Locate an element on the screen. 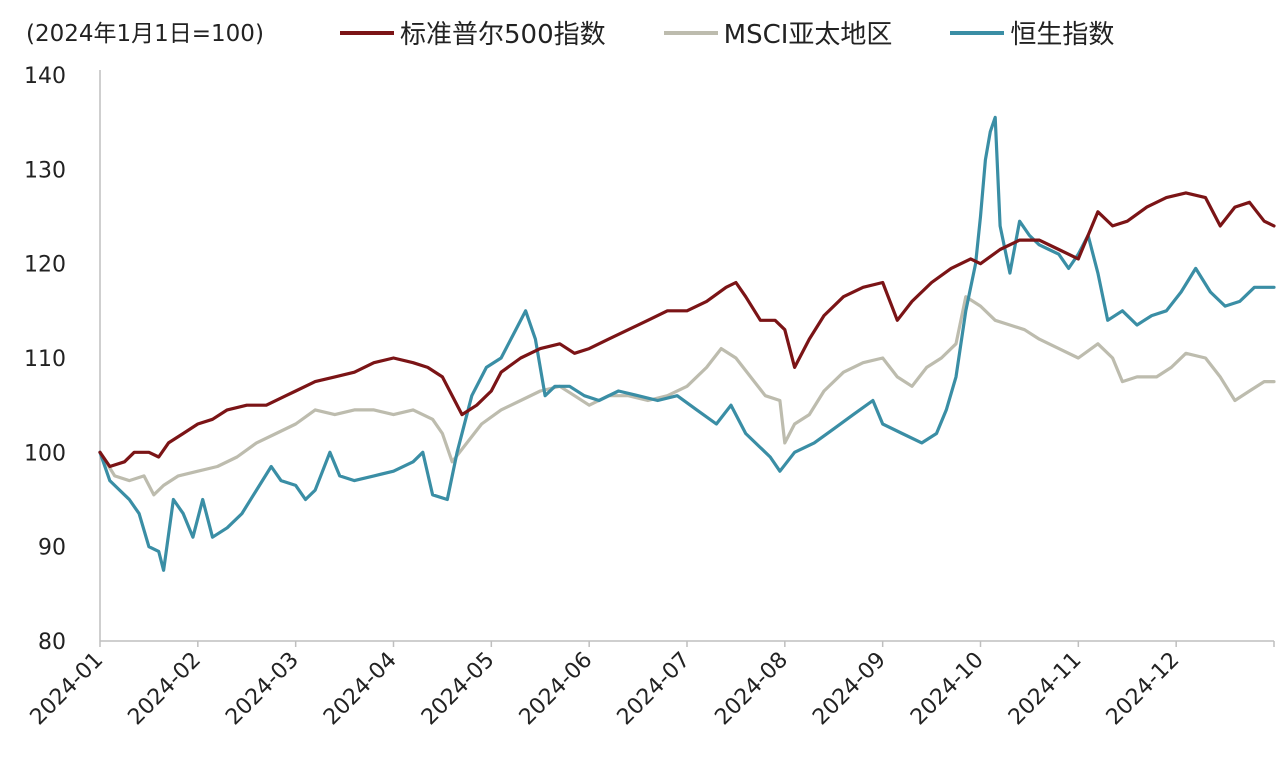  y-tick-label: 100 is located at coordinates (45, 453).